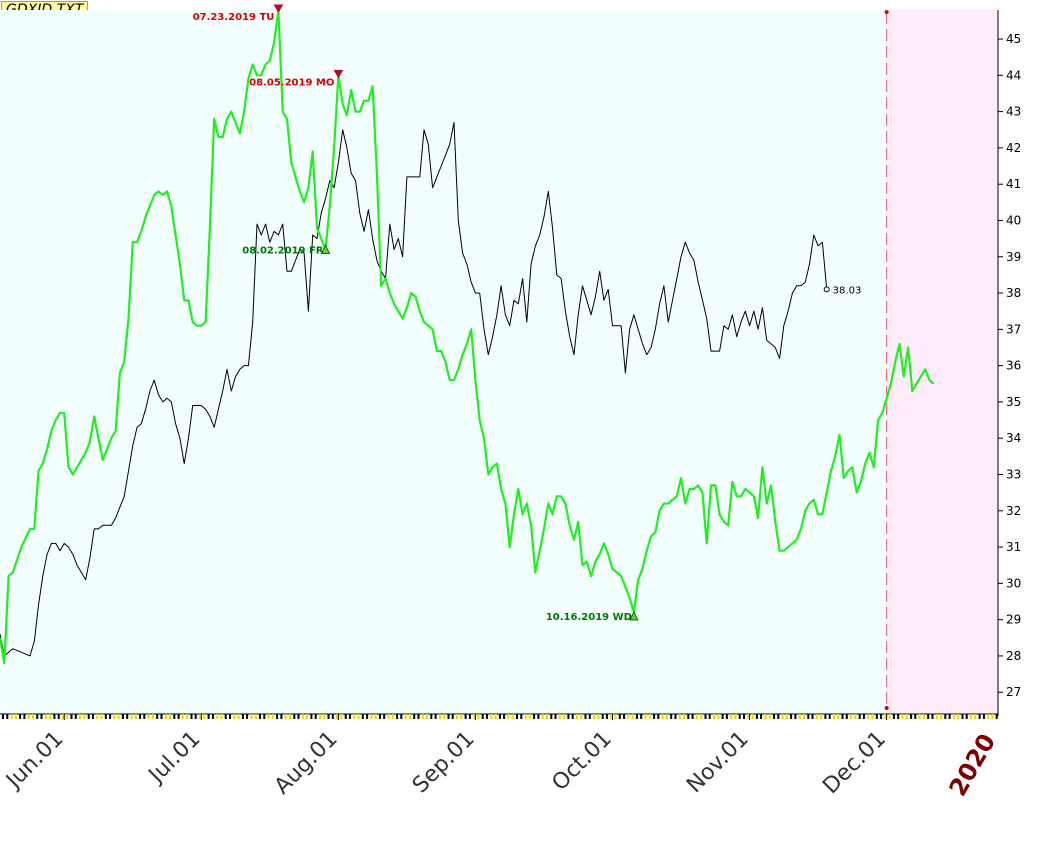  What do you see at coordinates (174, 758) in the screenshot?
I see `x-tick-label: Jul.01` at bounding box center [174, 758].